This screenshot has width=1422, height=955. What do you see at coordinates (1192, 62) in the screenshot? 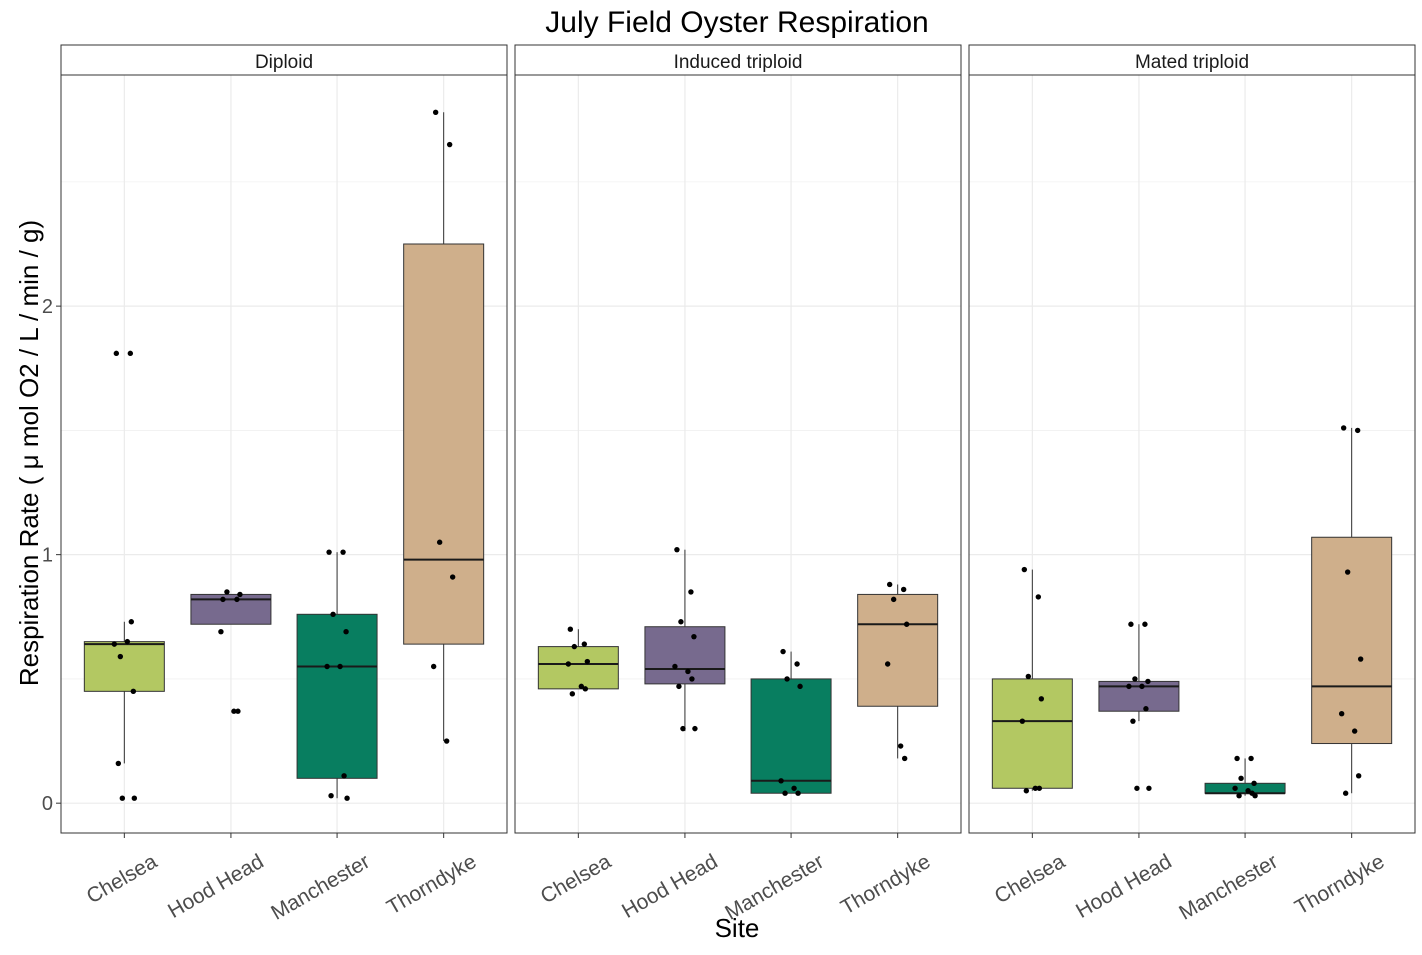
I see `facet-strip-label: Mated triploid` at bounding box center [1192, 62].